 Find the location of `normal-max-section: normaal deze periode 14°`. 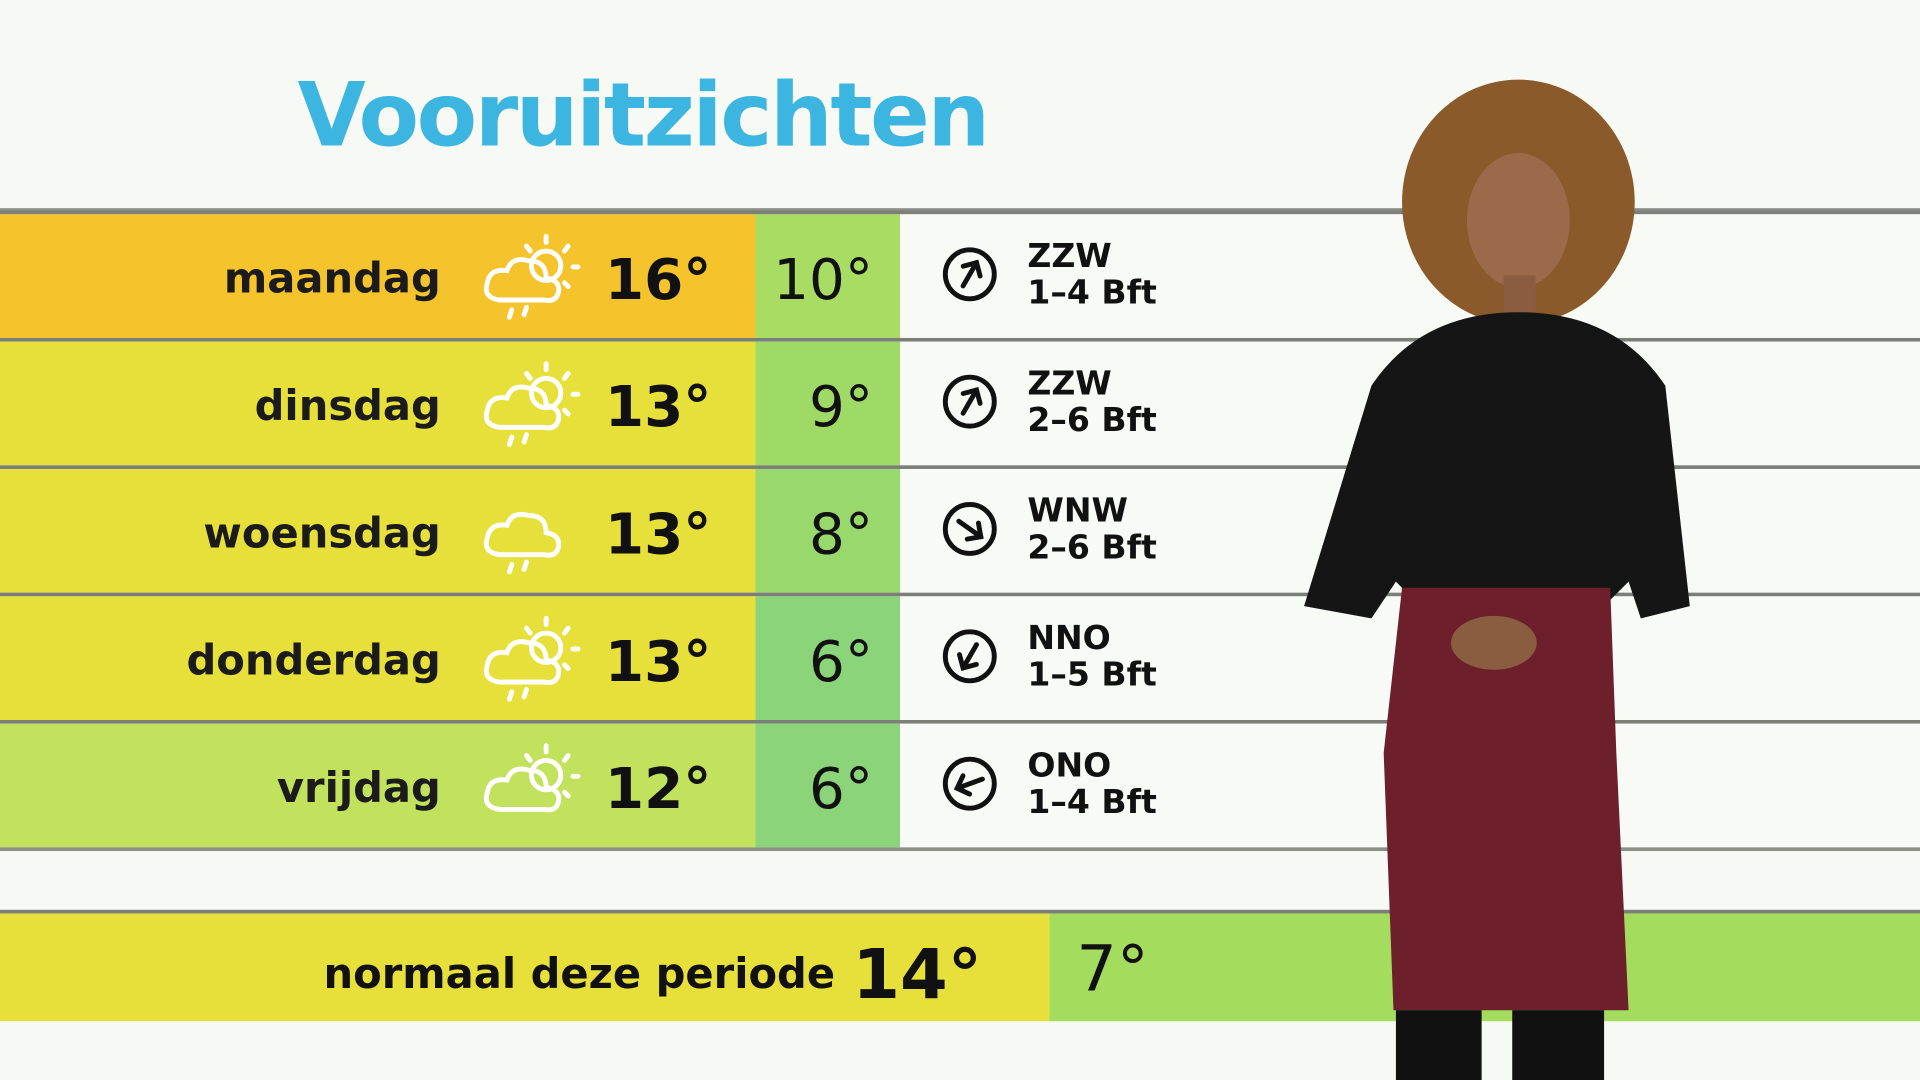

normal-max-section: normaal deze periode 14° is located at coordinates (525, 967).